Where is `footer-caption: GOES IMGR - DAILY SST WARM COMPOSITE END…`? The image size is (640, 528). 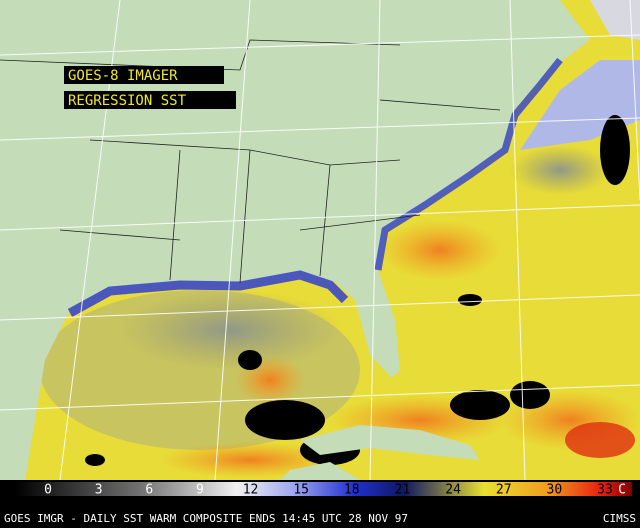 footer-caption: GOES IMGR - DAILY SST WARM COMPOSITE END… is located at coordinates (206, 518).